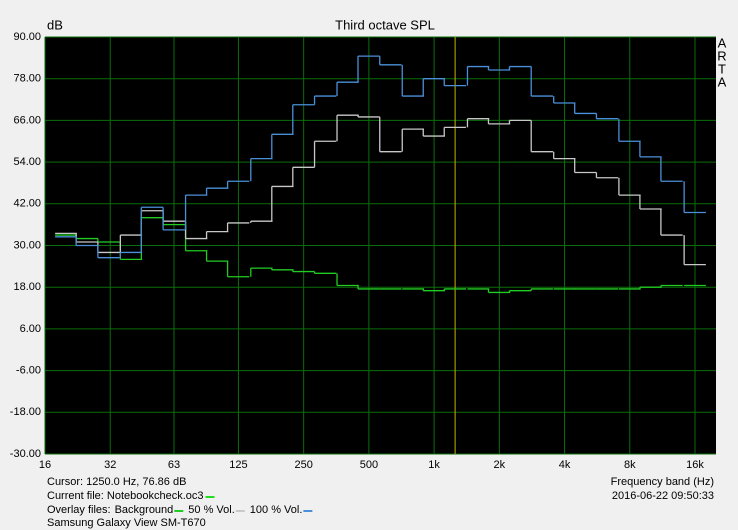 This screenshot has width=738, height=530. Describe the element at coordinates (144, 510) in the screenshot. I see `legend-label: Background` at that location.